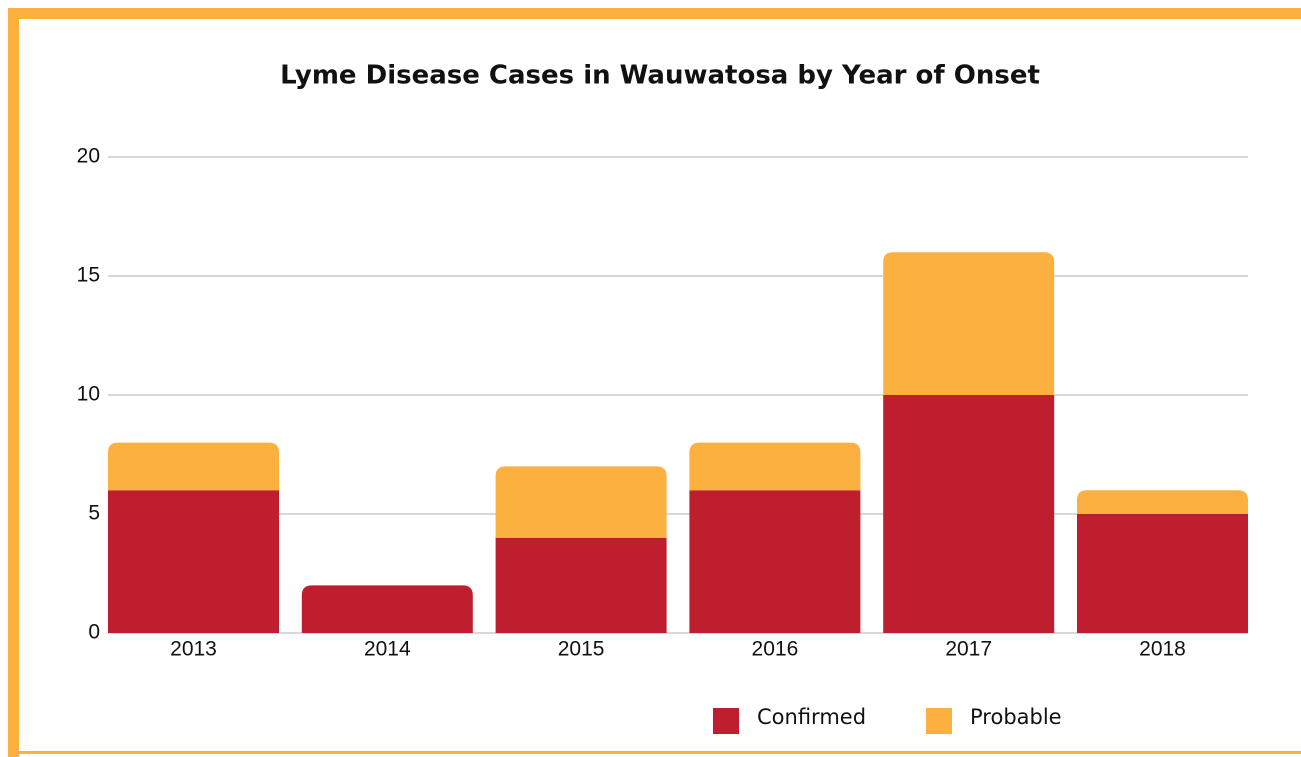 Image resolution: width=1301 pixels, height=757 pixels. What do you see at coordinates (88, 156) in the screenshot?
I see `y-tick-label: 20` at bounding box center [88, 156].